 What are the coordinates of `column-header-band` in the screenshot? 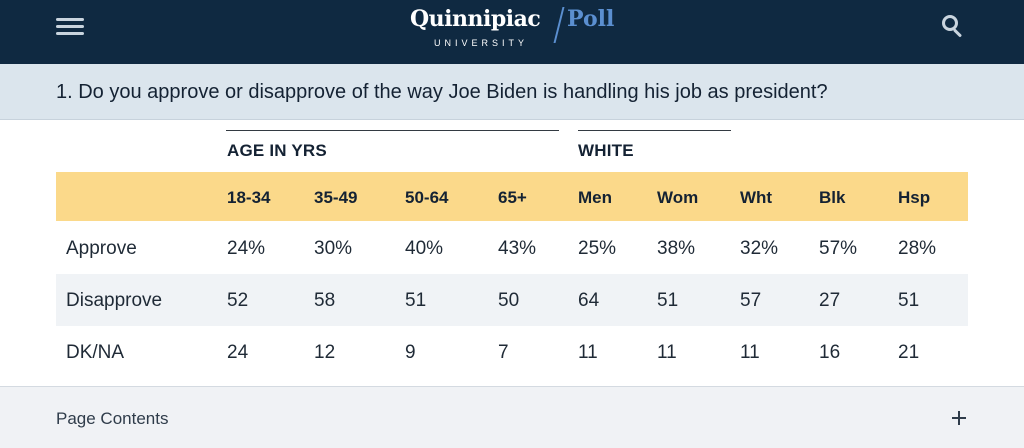 It's located at (512, 196).